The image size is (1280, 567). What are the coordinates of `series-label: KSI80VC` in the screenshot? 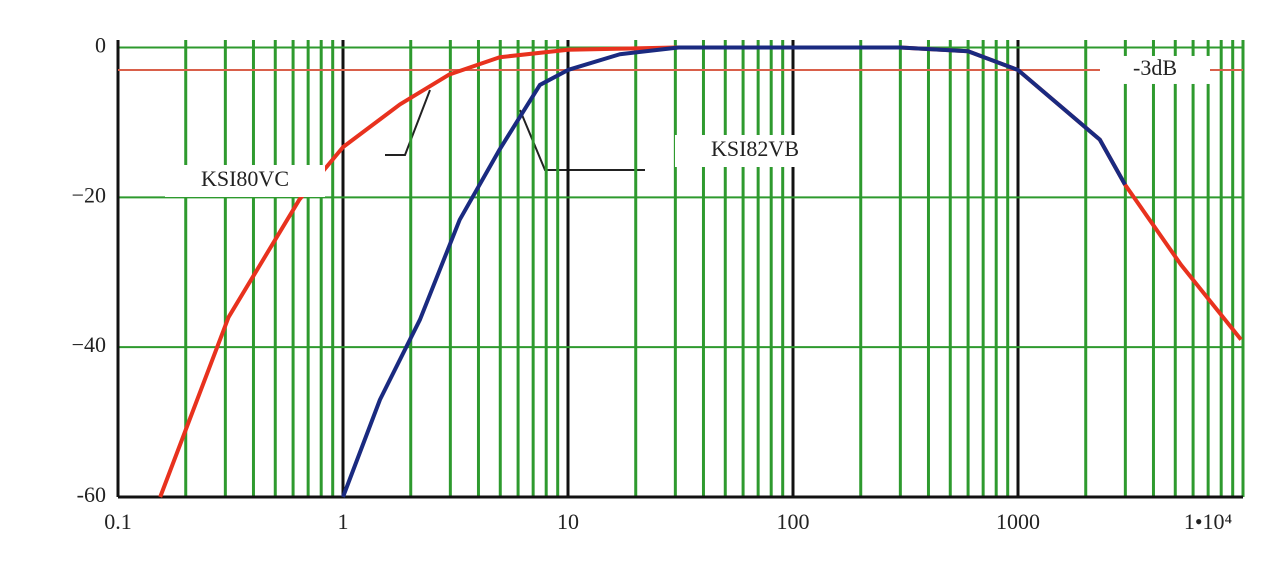 It's located at (245, 178).